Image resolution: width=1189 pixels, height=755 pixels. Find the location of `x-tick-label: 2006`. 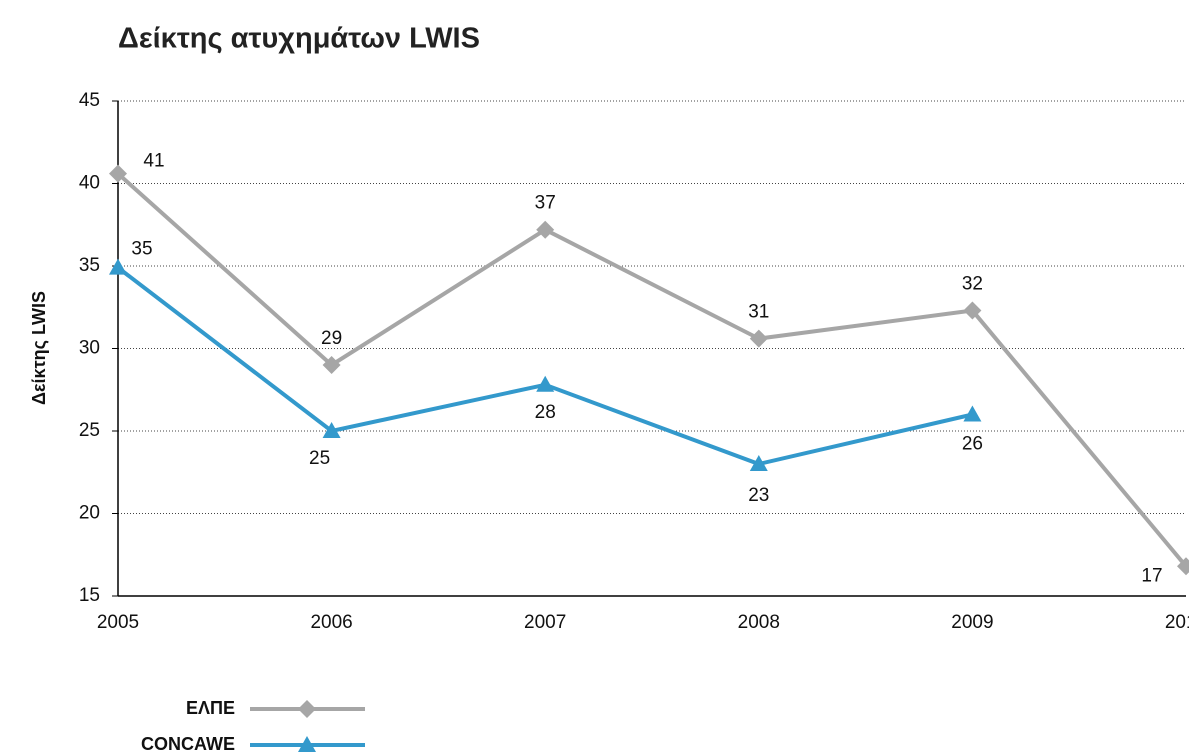

x-tick-label: 2006 is located at coordinates (331, 622).